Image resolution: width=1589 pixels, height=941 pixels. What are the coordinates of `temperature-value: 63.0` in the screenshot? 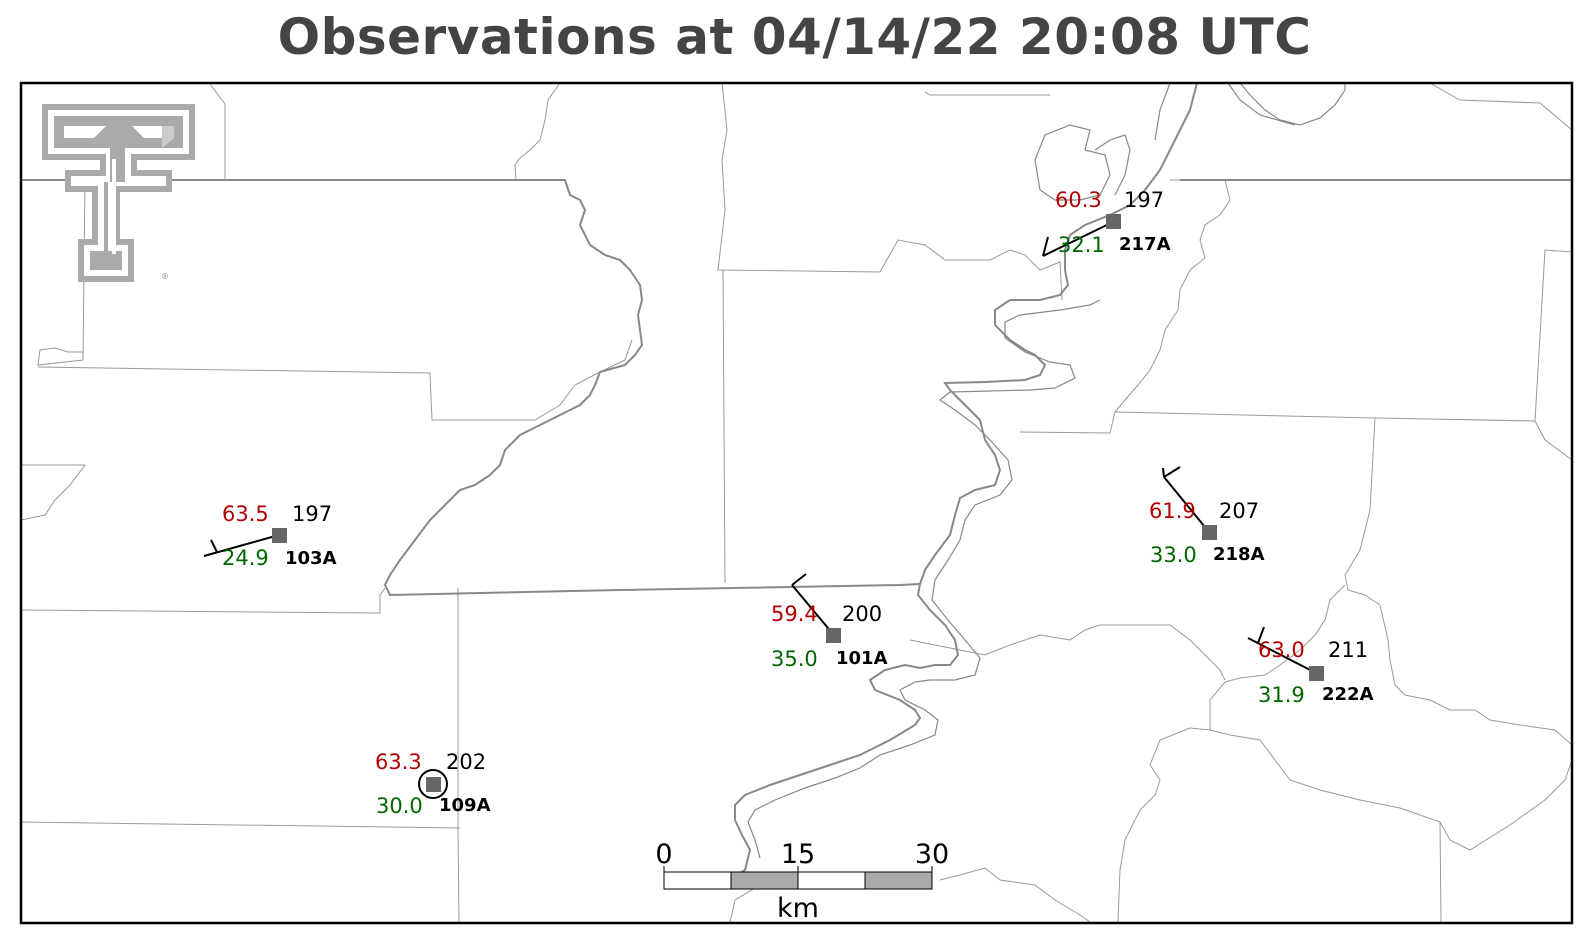 It's located at (1281, 650).